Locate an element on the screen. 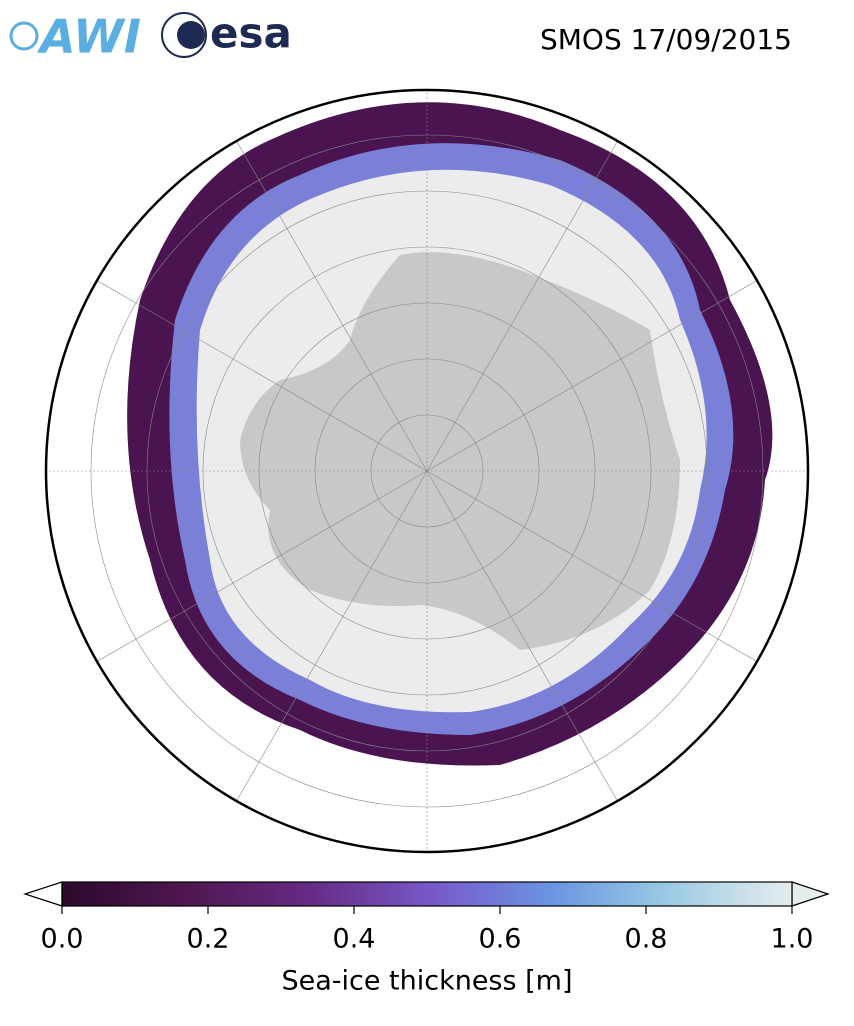 This screenshot has height=1026, width=854. colorbar-tick-label: 1.0 is located at coordinates (792, 939).